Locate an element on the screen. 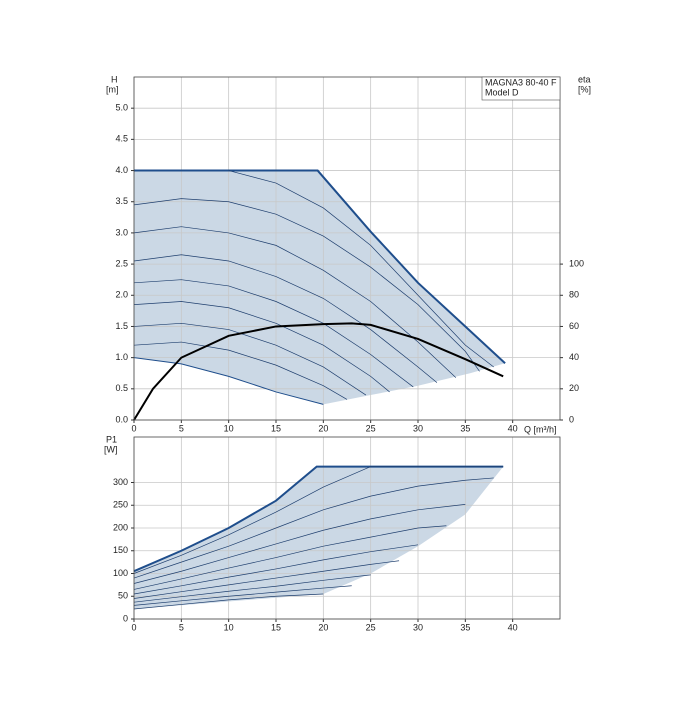  y2-axis-unit: [%] is located at coordinates (584, 89).